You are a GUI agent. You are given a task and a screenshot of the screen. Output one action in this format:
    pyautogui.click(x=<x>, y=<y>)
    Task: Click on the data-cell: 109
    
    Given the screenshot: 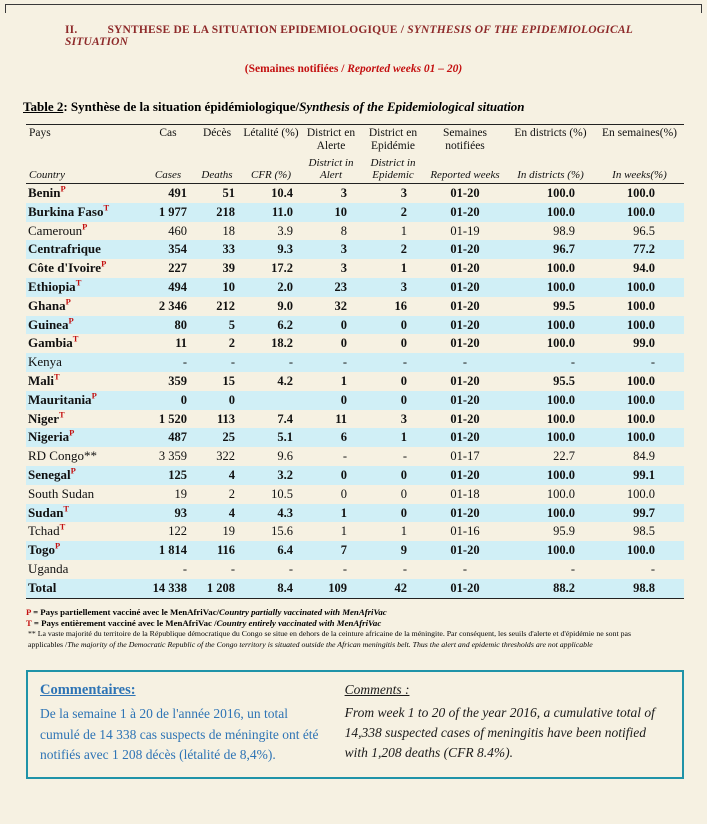 What is the action you would take?
    pyautogui.click(x=337, y=587)
    